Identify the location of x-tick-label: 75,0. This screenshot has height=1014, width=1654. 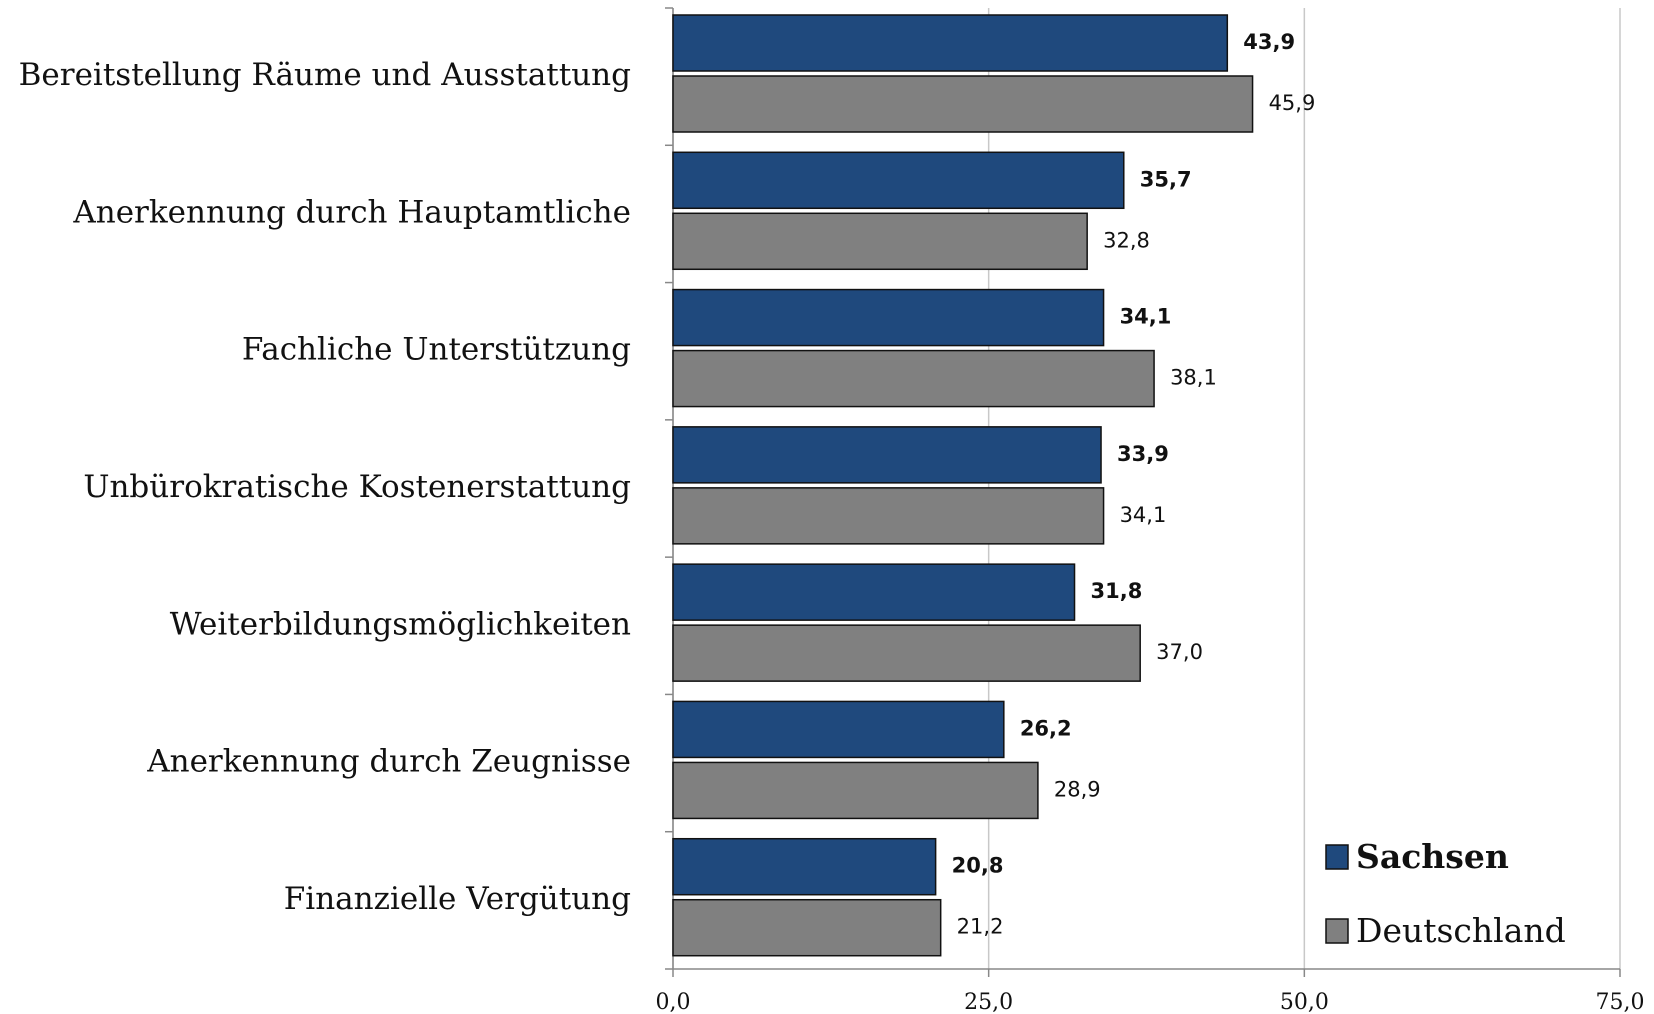
(1620, 1002).